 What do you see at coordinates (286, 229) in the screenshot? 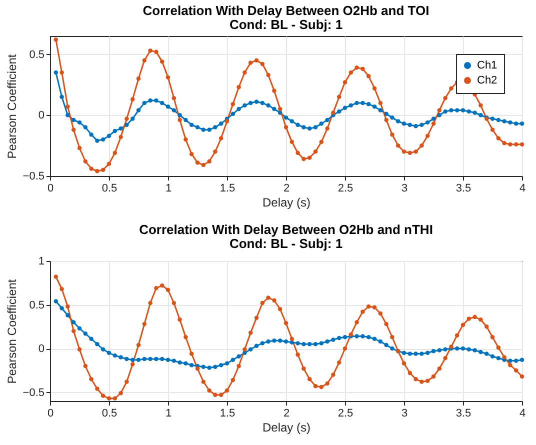
I see `chart-title: Correlation With Delay Between O2Hb and nTHI` at bounding box center [286, 229].